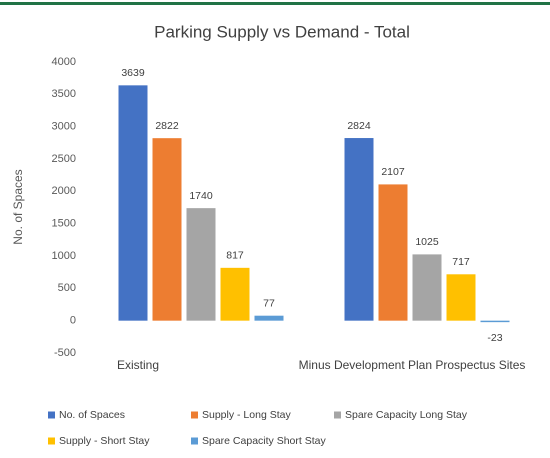 The image size is (550, 458). Describe the element at coordinates (104, 441) in the screenshot. I see `legend-label: Supply - Short Stay` at that location.